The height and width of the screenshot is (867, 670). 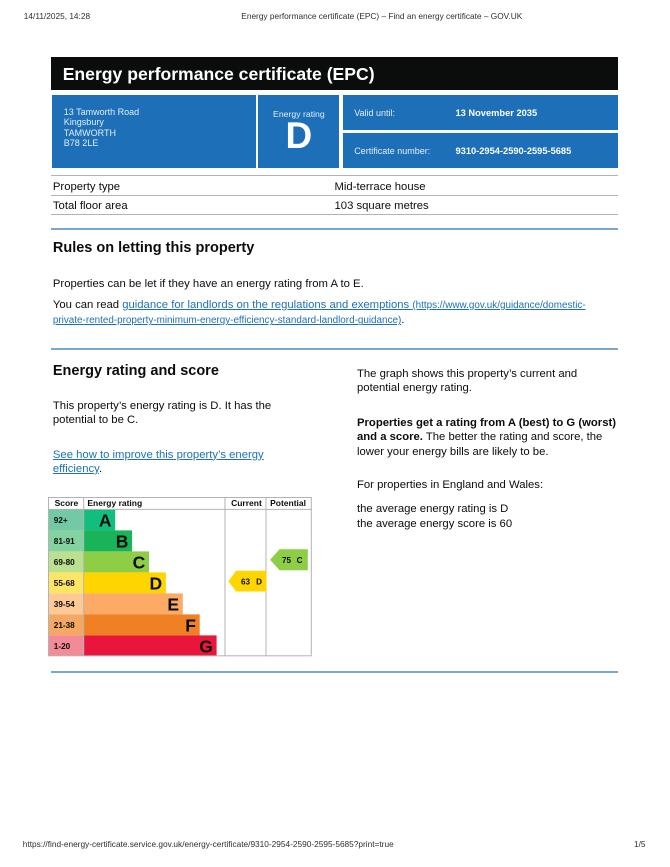 I want to click on svg-text: A, so click(x=105, y=521).